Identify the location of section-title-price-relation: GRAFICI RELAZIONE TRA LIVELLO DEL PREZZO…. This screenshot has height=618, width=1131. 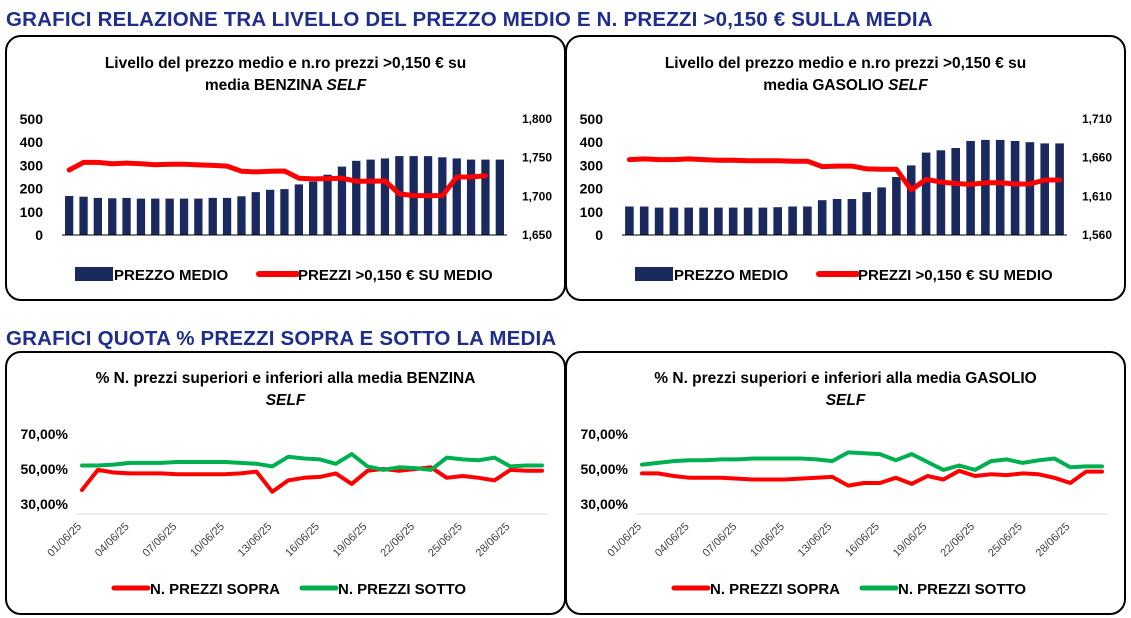
(469, 19).